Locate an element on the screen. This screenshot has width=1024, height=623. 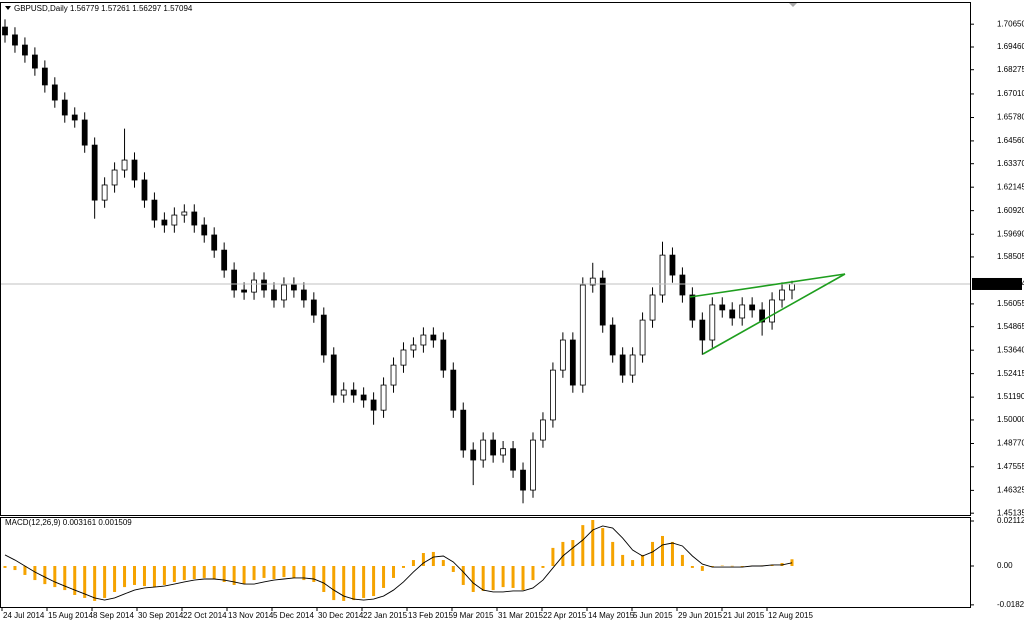
y-tick-label: 1.56055 is located at coordinates (1010, 303).